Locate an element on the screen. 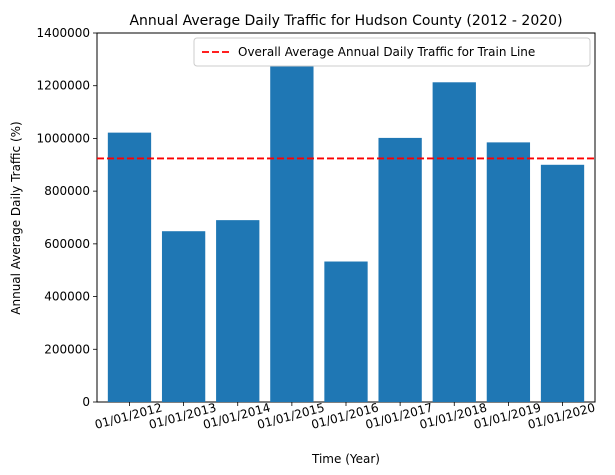  y-tick-label: 600000 is located at coordinates (67, 244).